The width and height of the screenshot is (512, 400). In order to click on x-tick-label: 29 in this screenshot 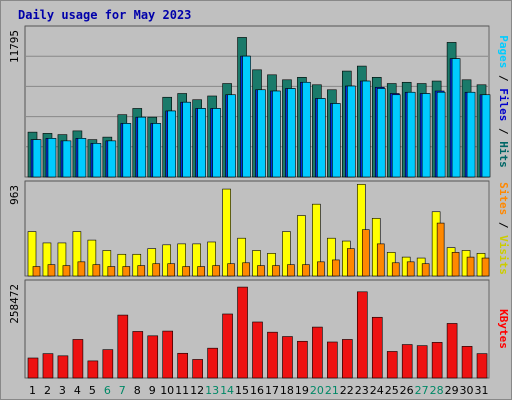, I will do `click(452, 390)`.